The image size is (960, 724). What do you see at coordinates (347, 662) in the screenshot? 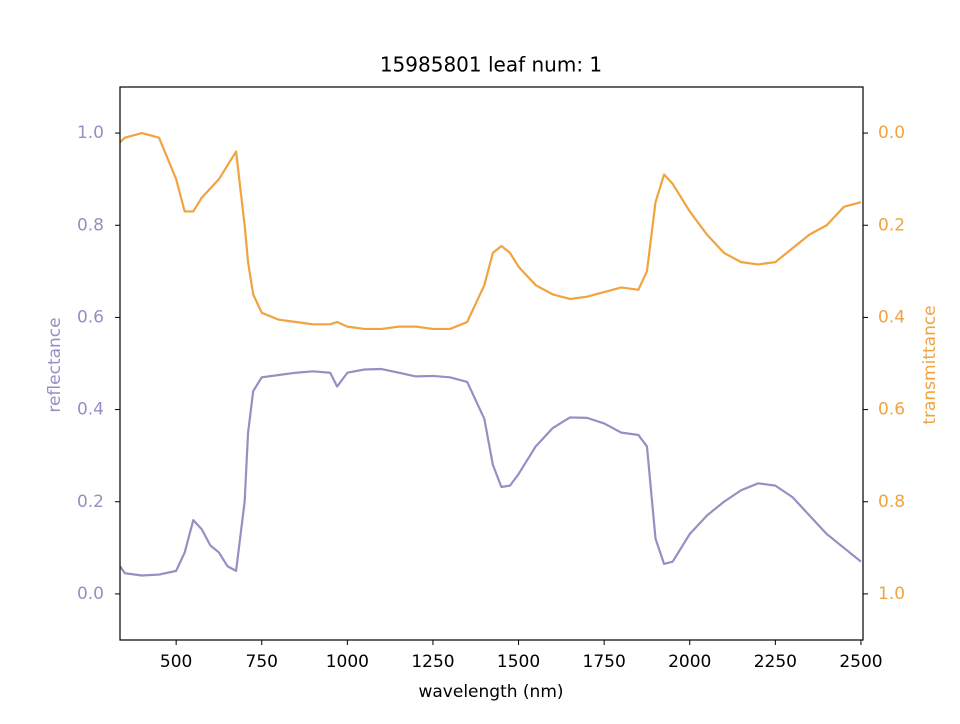
I see `x-tick-label: 1000` at bounding box center [347, 662].